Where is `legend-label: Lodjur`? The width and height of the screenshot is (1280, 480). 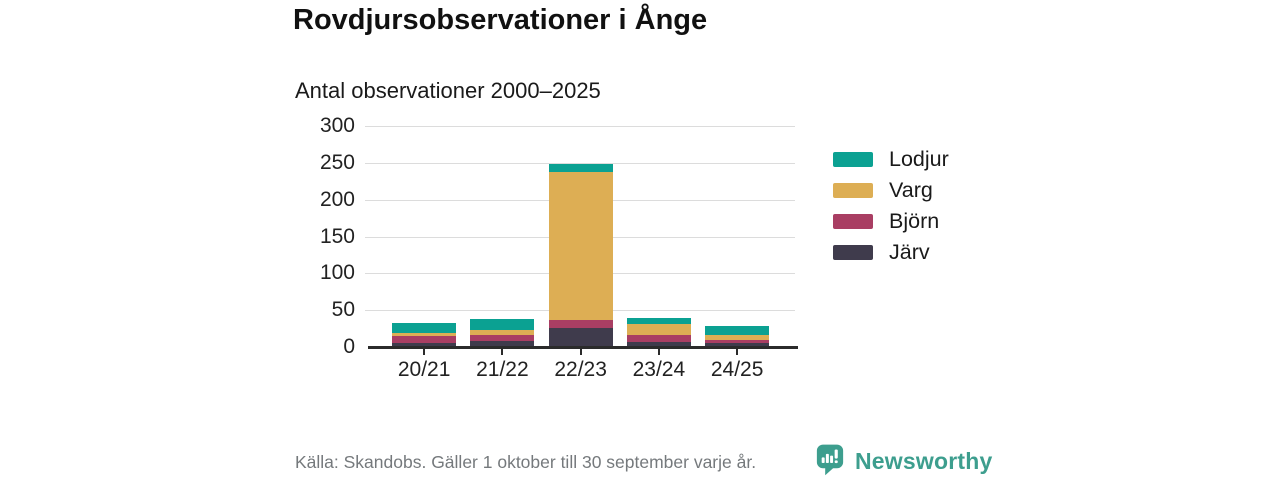 legend-label: Lodjur is located at coordinates (919, 159).